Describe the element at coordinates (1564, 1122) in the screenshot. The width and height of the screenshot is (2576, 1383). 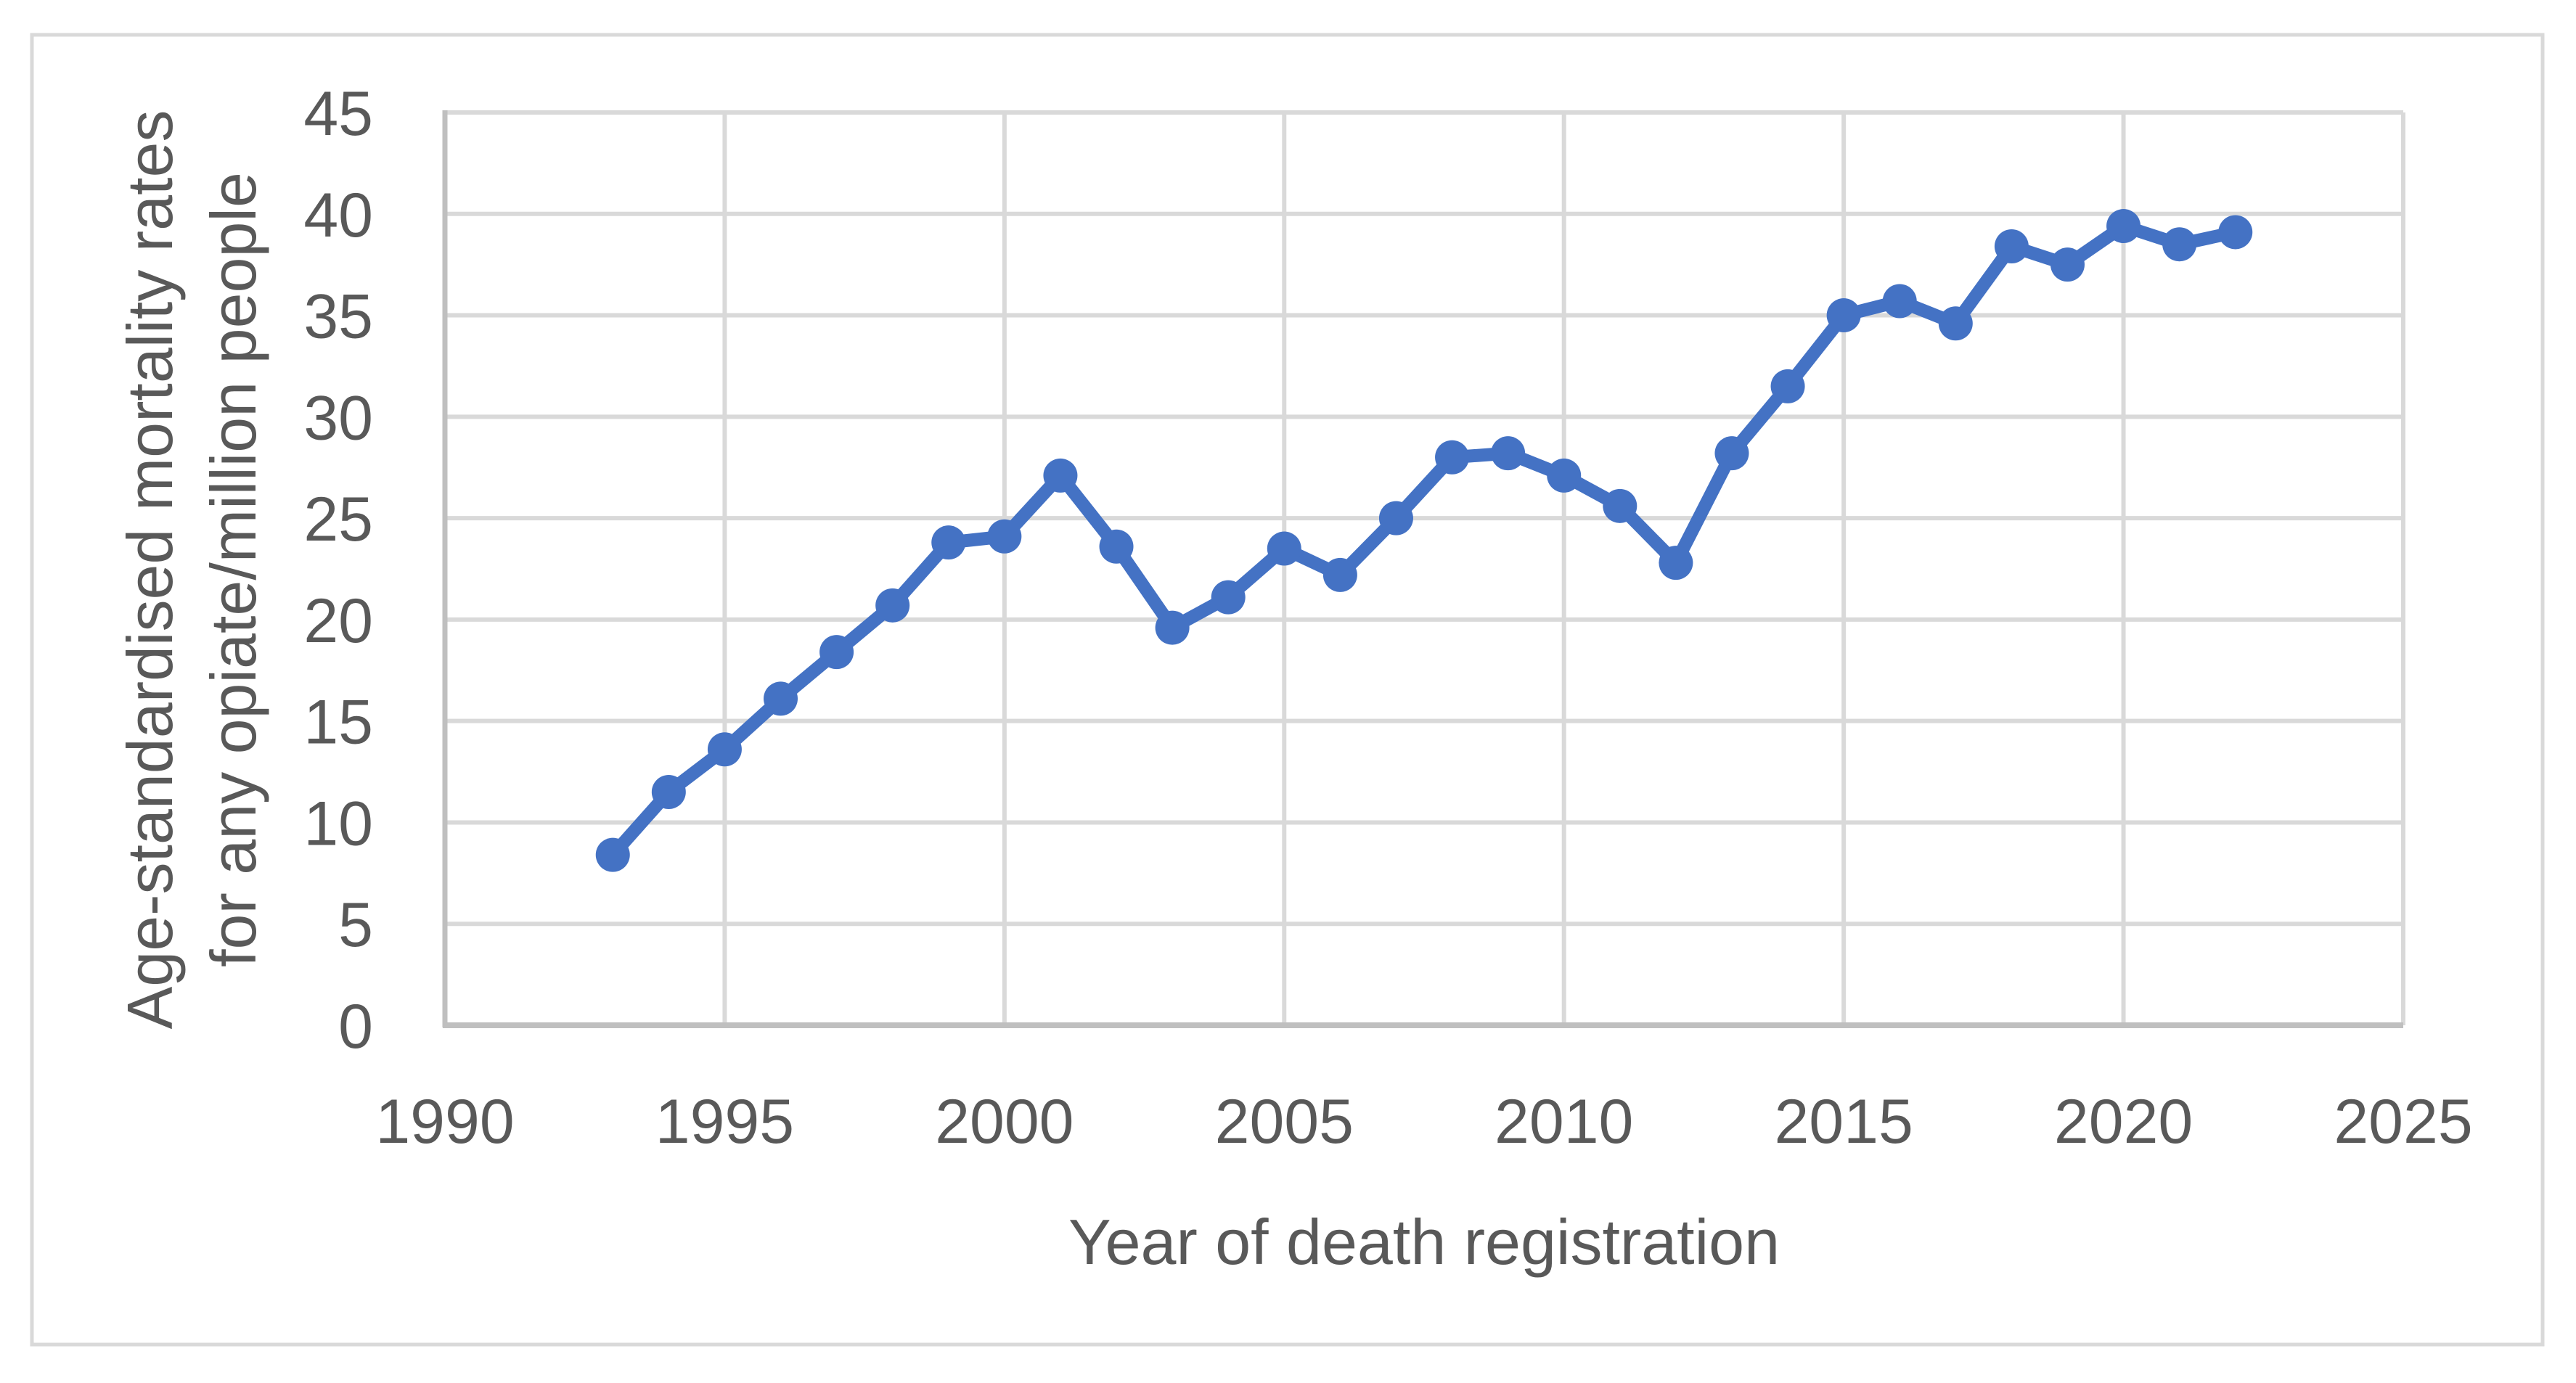
I see `x-tick-label: 2010` at that location.